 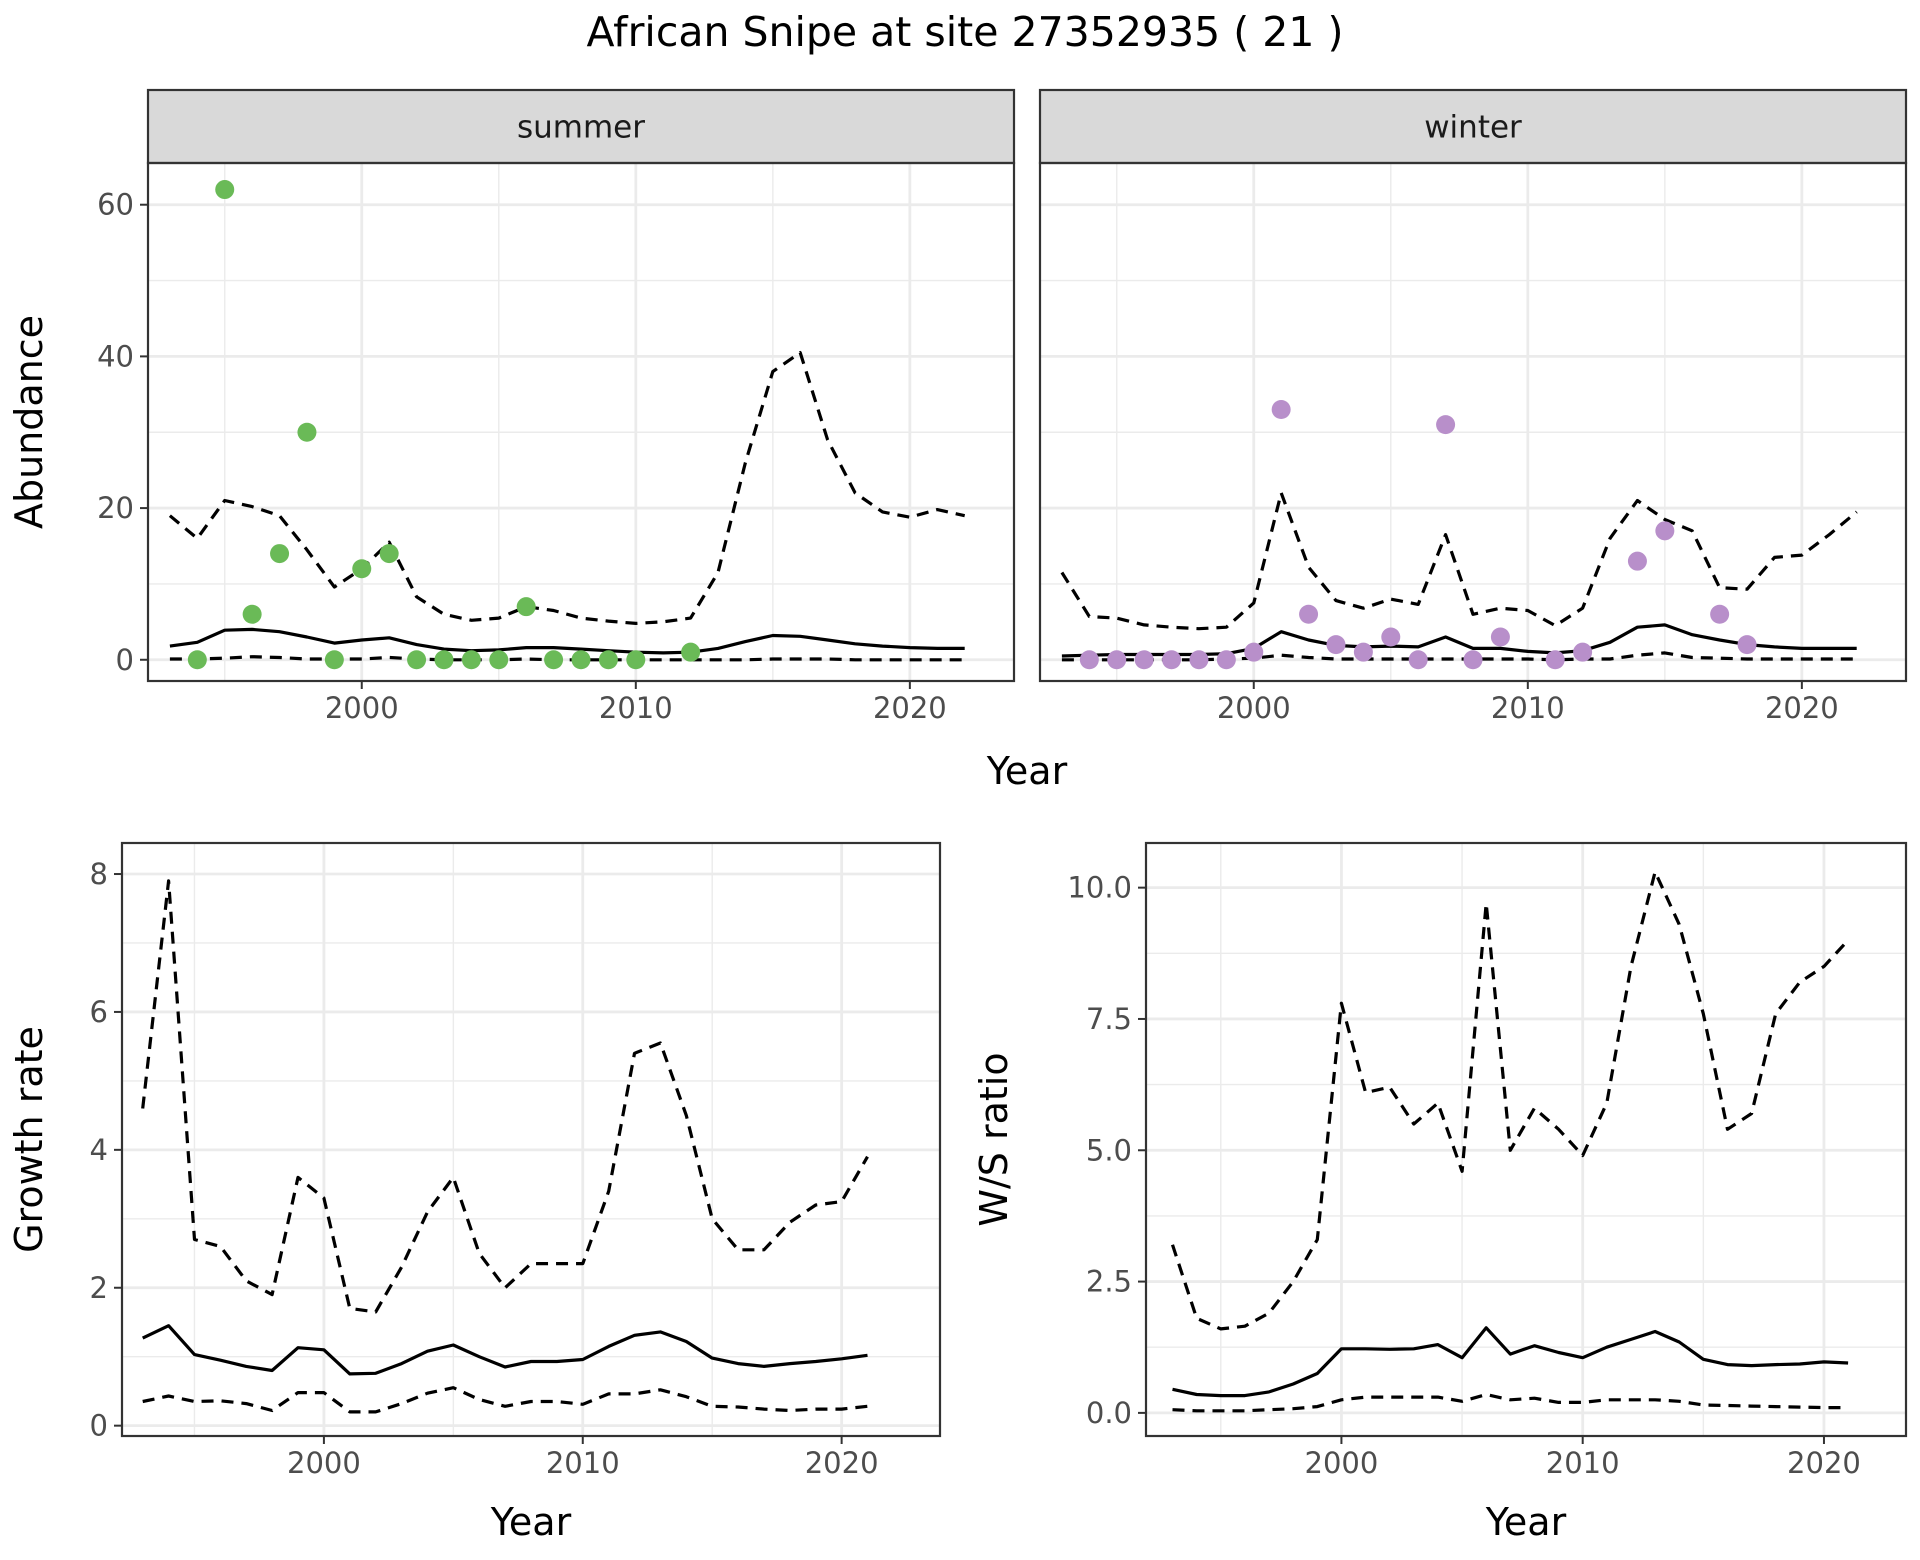 I want to click on abundance-summer-strip, so click(x=581, y=126).